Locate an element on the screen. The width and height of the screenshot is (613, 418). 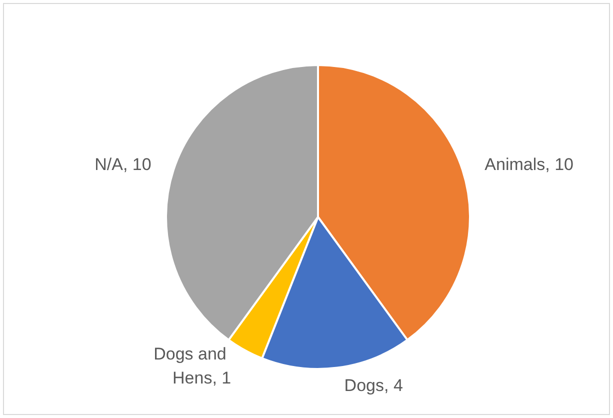
slice-label: Dogs and Hens, 1 is located at coordinates (193, 366).